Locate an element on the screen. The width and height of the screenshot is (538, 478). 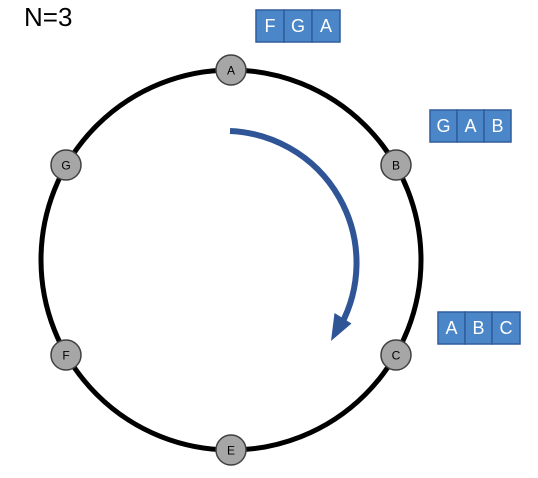
ring-node-a: A is located at coordinates (231, 70).